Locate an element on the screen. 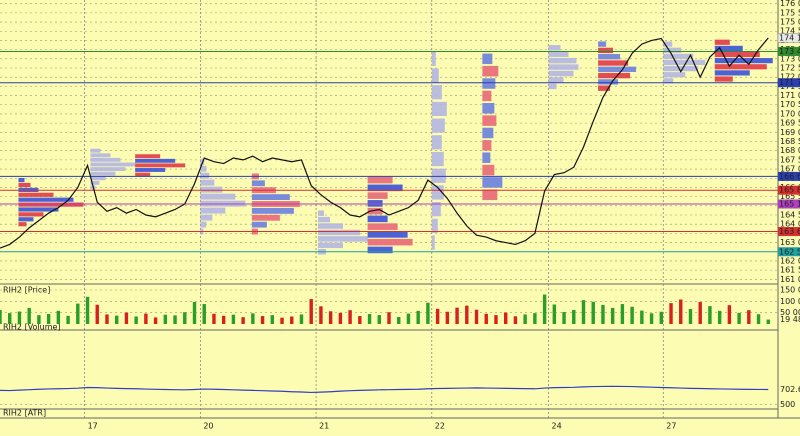  y-tick-label: 500 is located at coordinates (787, 404).